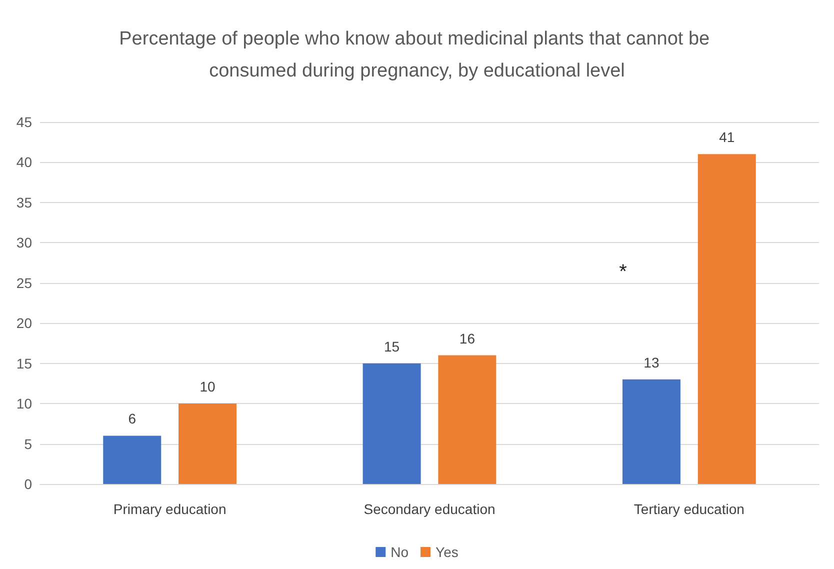 This screenshot has height=569, width=834. I want to click on legend-label: Yes, so click(447, 552).